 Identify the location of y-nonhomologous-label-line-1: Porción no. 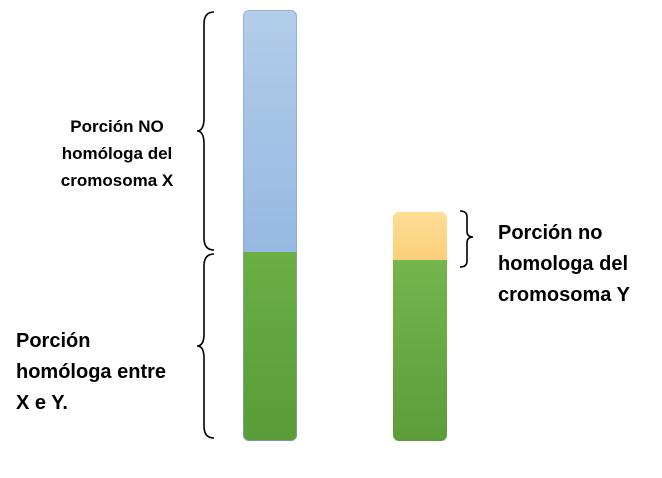
(550, 233).